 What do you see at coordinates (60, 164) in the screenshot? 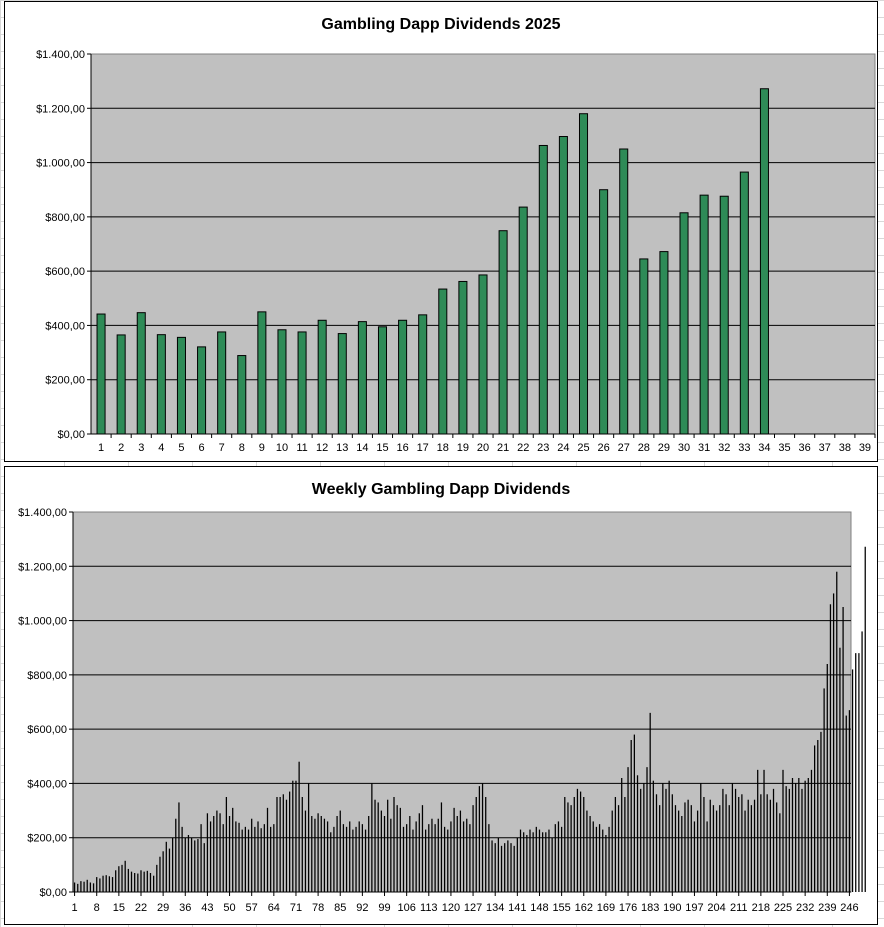
I see `monthly-y-tick-label: $1.000,00` at bounding box center [60, 164].